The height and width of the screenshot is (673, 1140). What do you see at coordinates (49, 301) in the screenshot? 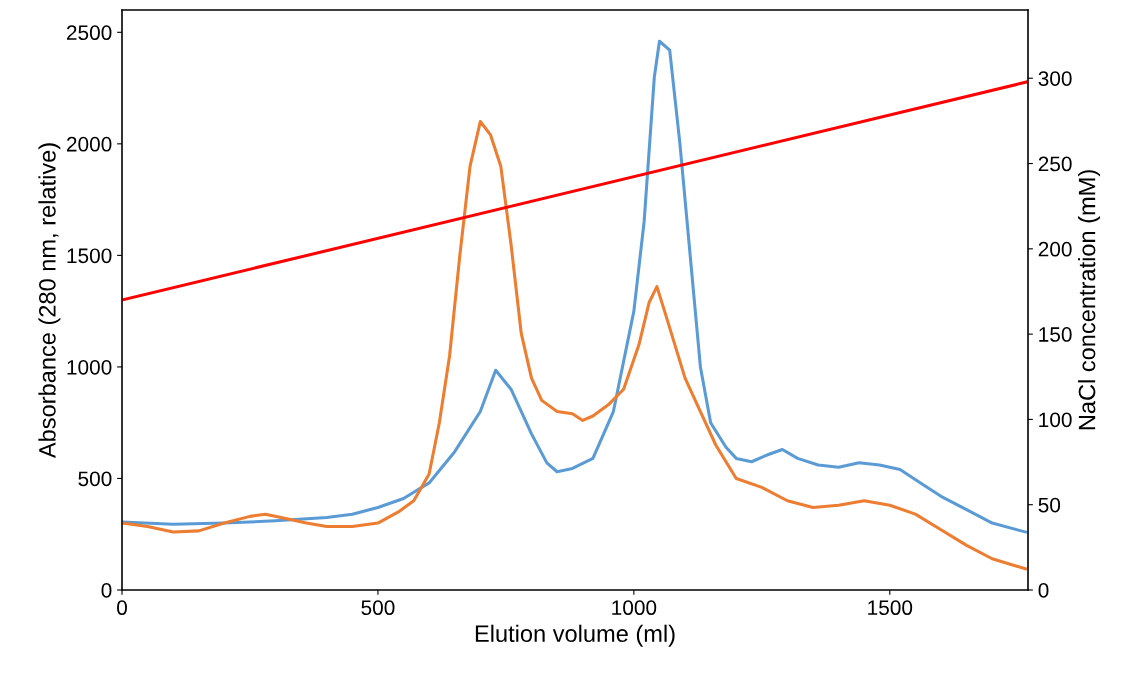
I see `y-axis-title: Absorbance (280 nm, relative)` at bounding box center [49, 301].